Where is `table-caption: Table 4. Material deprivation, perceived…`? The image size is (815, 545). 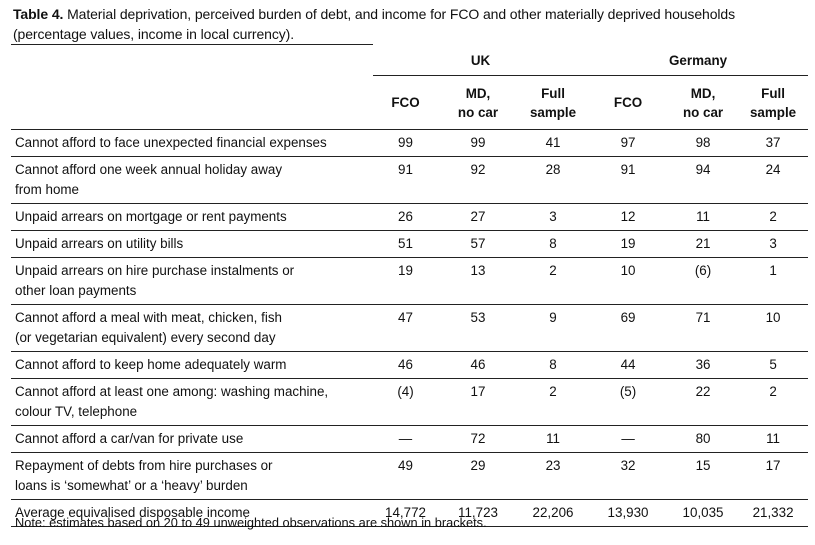
table-caption: Table 4. Material deprivation, perceived… is located at coordinates (410, 24).